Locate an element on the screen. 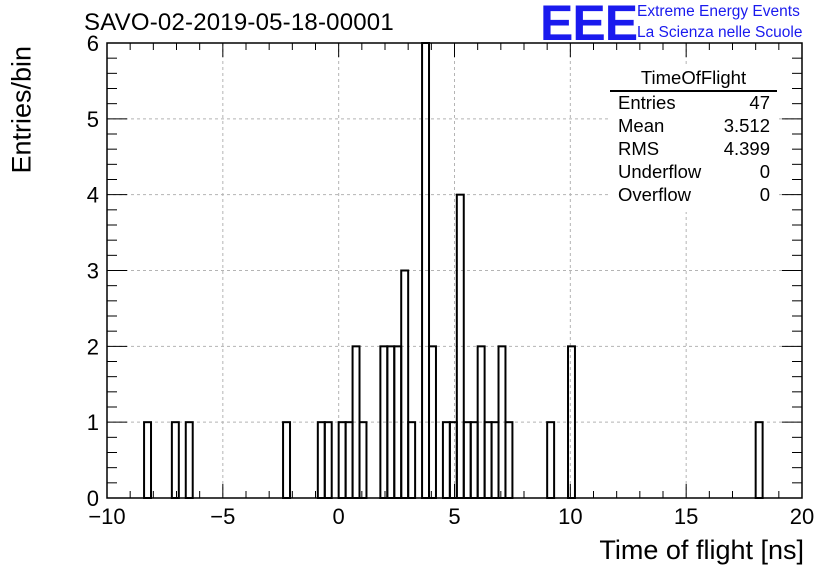  stats-value: 3.512 is located at coordinates (746, 125).